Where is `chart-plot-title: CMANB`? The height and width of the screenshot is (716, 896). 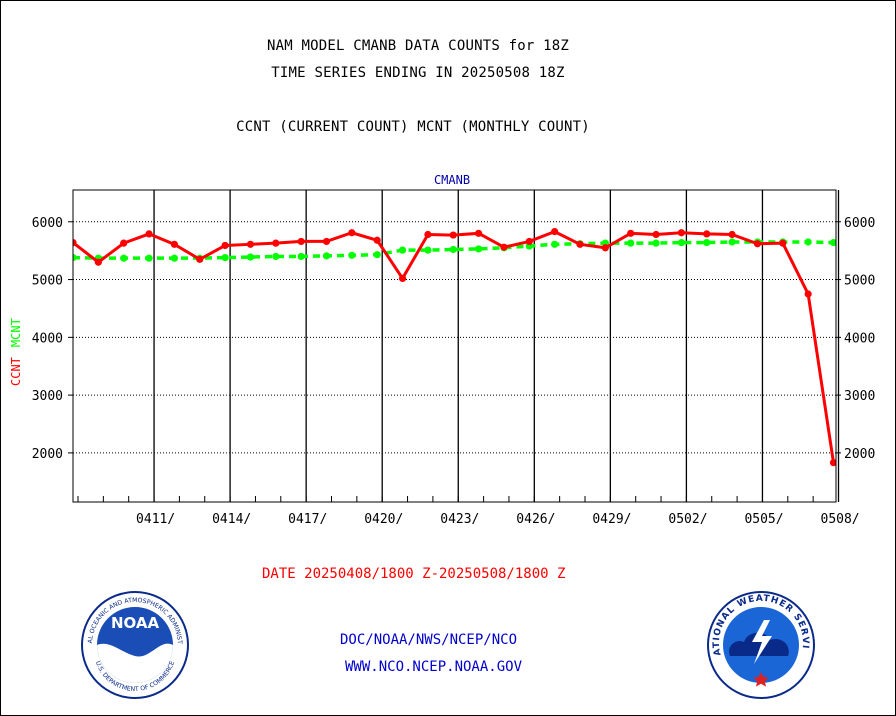 chart-plot-title: CMANB is located at coordinates (452, 180).